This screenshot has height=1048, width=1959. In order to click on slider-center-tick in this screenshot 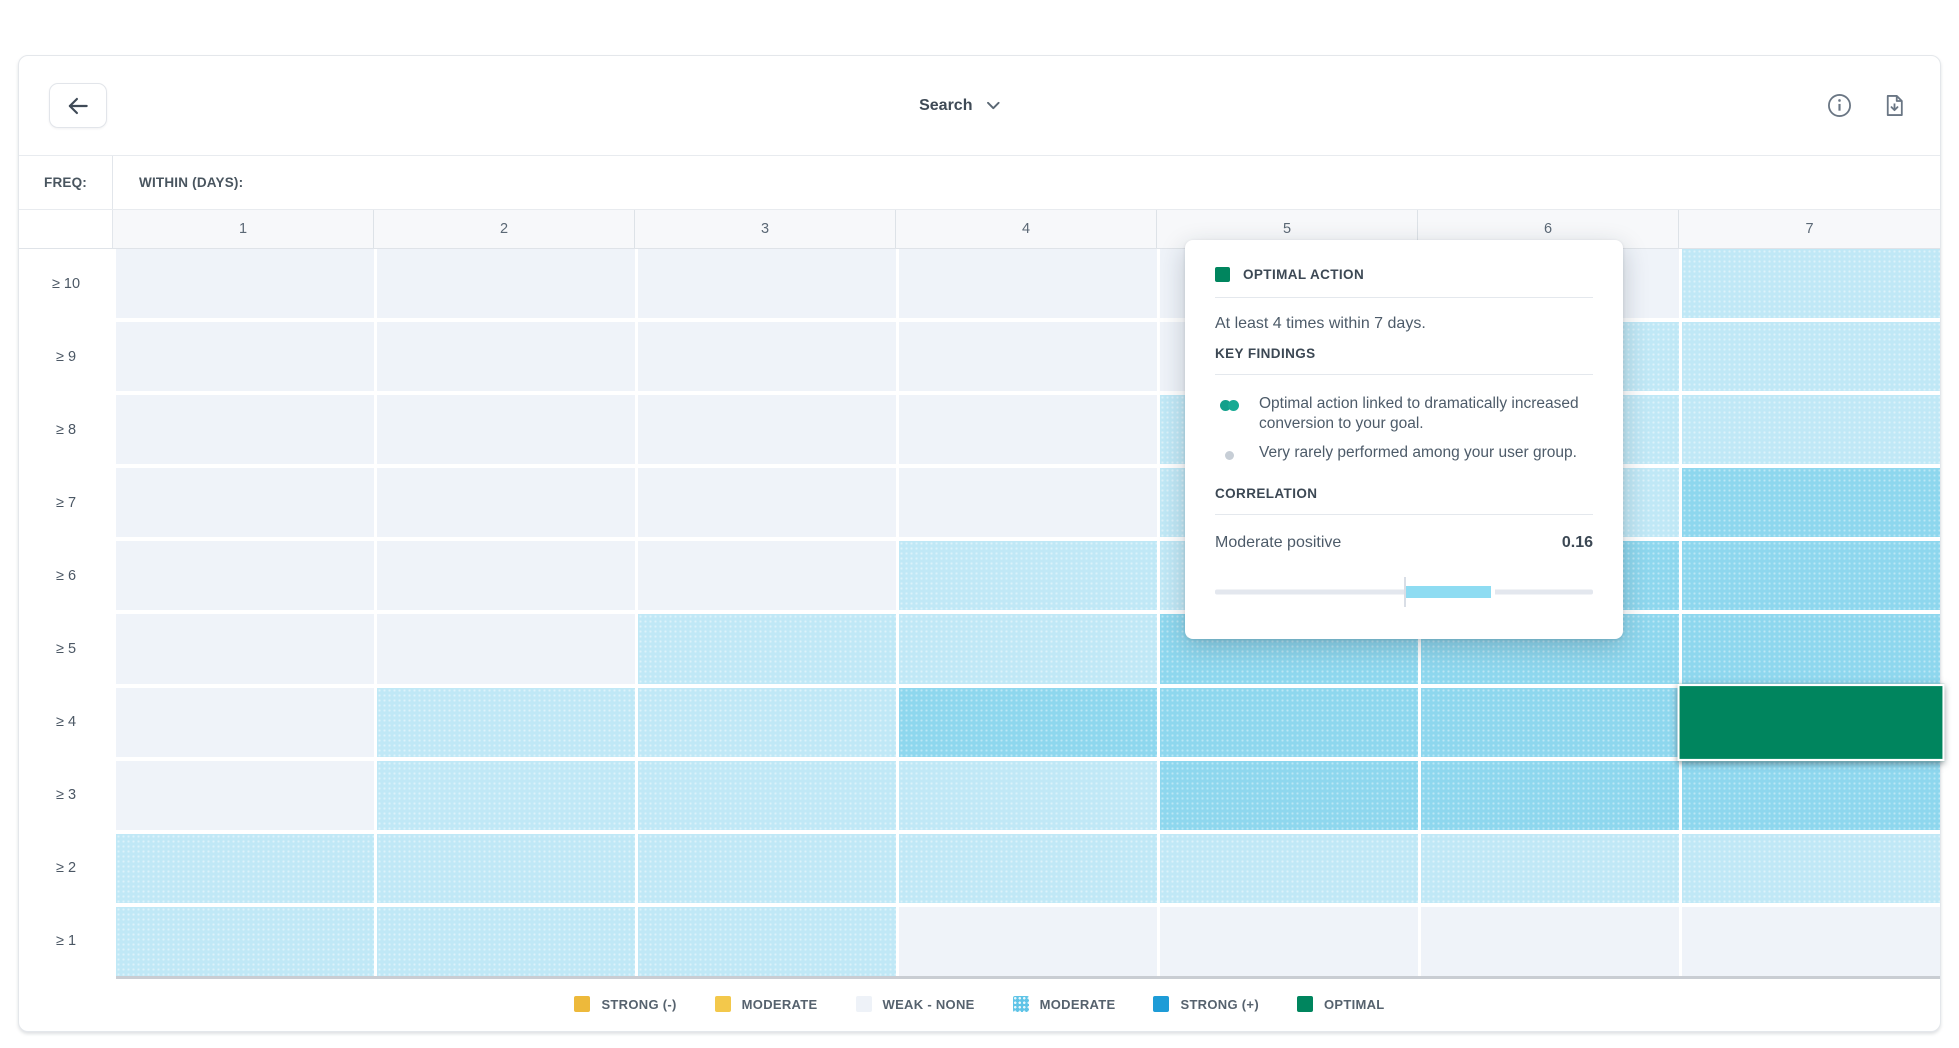, I will do `click(1405, 592)`.